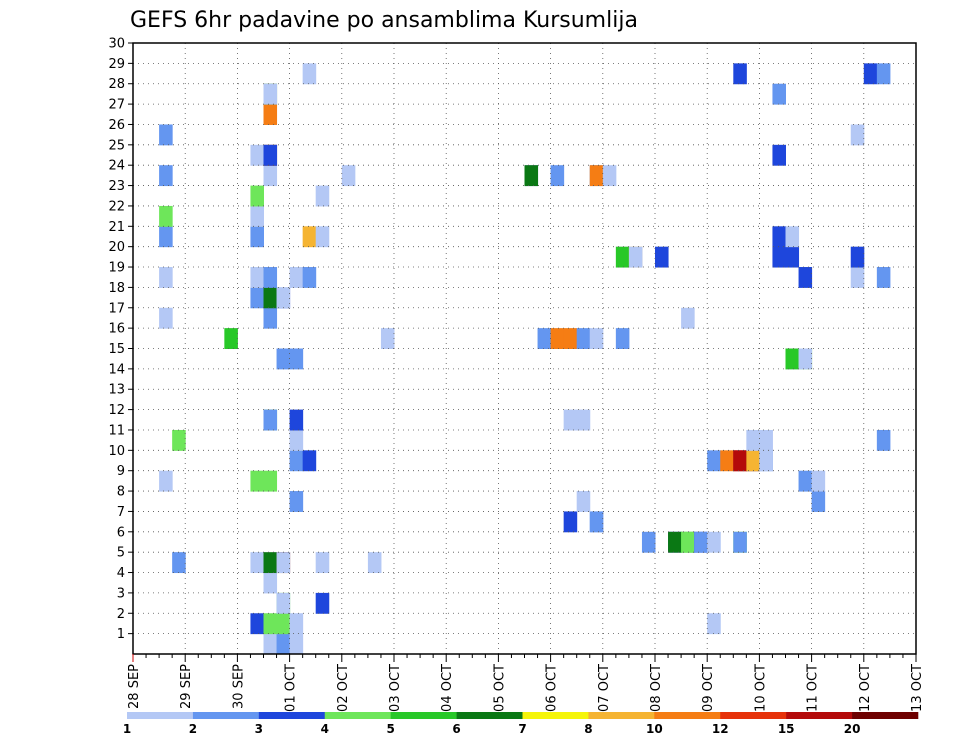 The width and height of the screenshot is (960, 742). Describe the element at coordinates (116, 166) in the screenshot. I see `y-tick-label: 24` at that location.